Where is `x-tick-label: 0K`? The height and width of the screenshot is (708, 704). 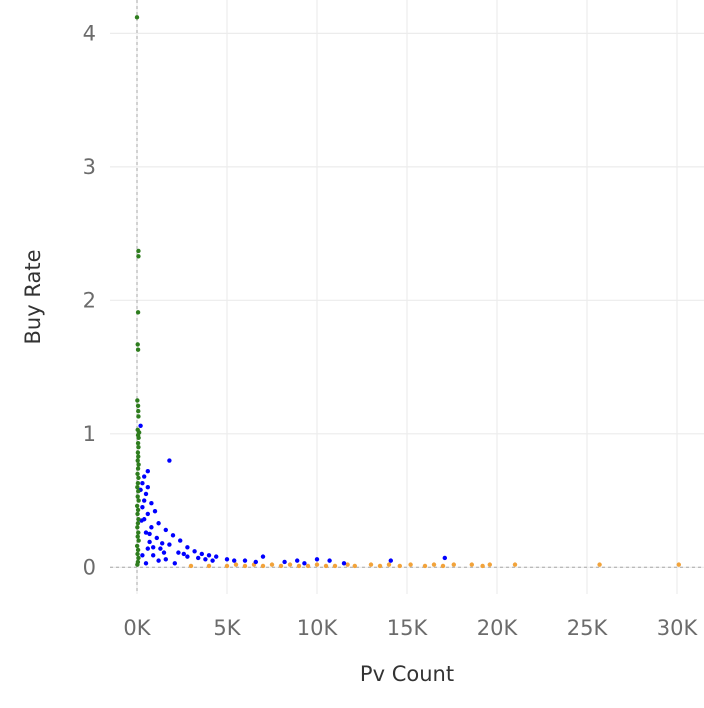 x-tick-label: 0K is located at coordinates (137, 628).